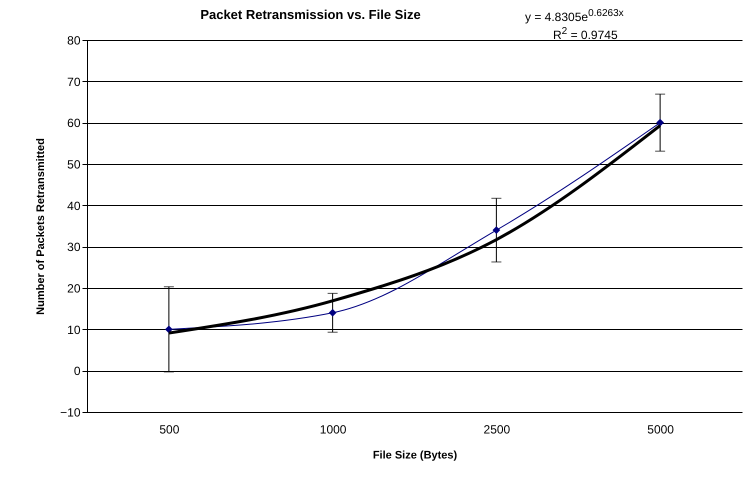 The height and width of the screenshot is (477, 751). What do you see at coordinates (660, 429) in the screenshot?
I see `x-tick-label: 5000` at bounding box center [660, 429].